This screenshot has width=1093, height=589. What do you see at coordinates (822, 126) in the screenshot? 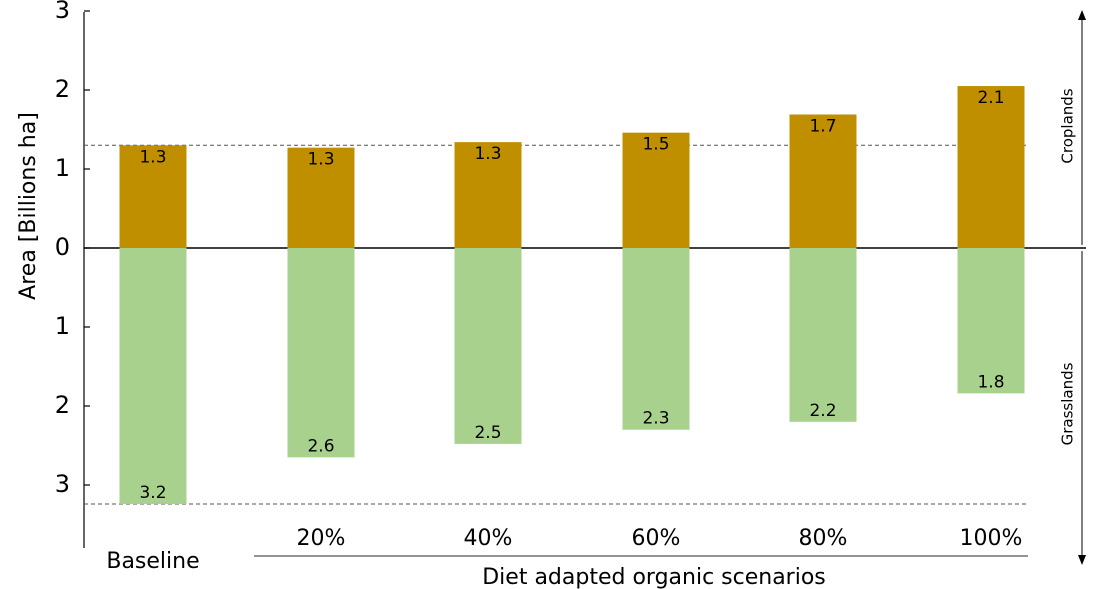
I see `cropland-value-label: 1.7` at bounding box center [822, 126].